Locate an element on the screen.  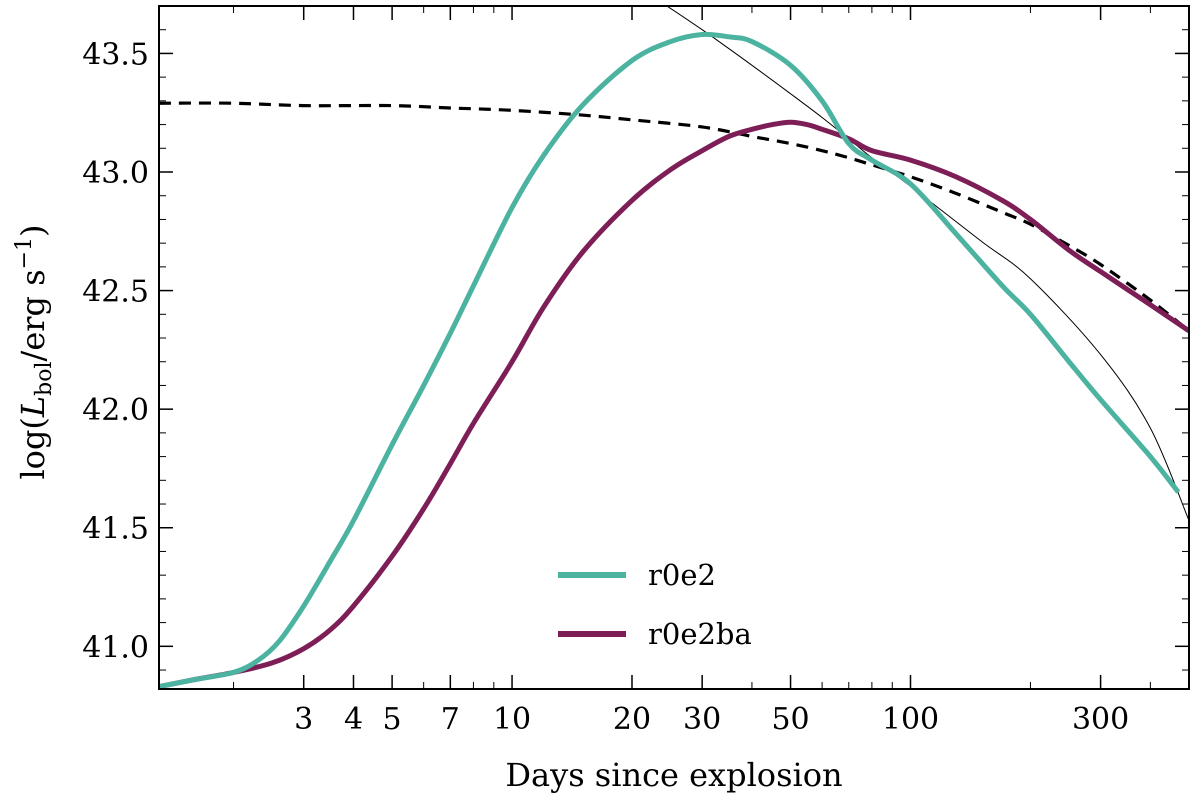
legend-label-r0e2ba: r0e2ba is located at coordinates (700, 634).